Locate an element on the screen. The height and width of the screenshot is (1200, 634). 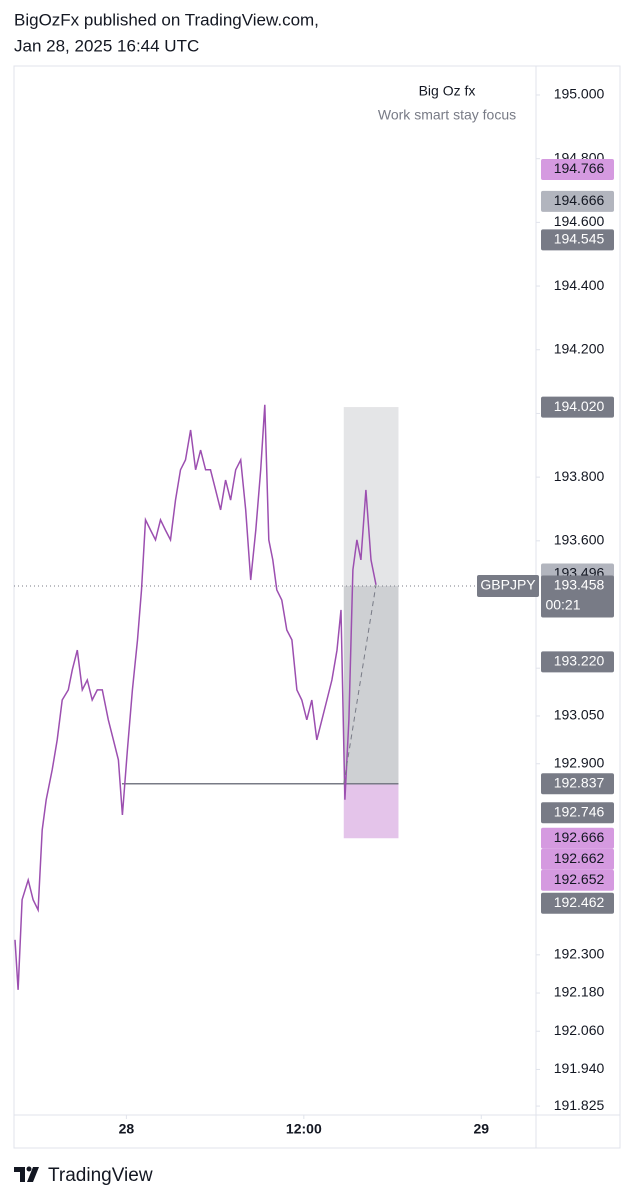
price-tag-label: 192.662 is located at coordinates (579, 858).